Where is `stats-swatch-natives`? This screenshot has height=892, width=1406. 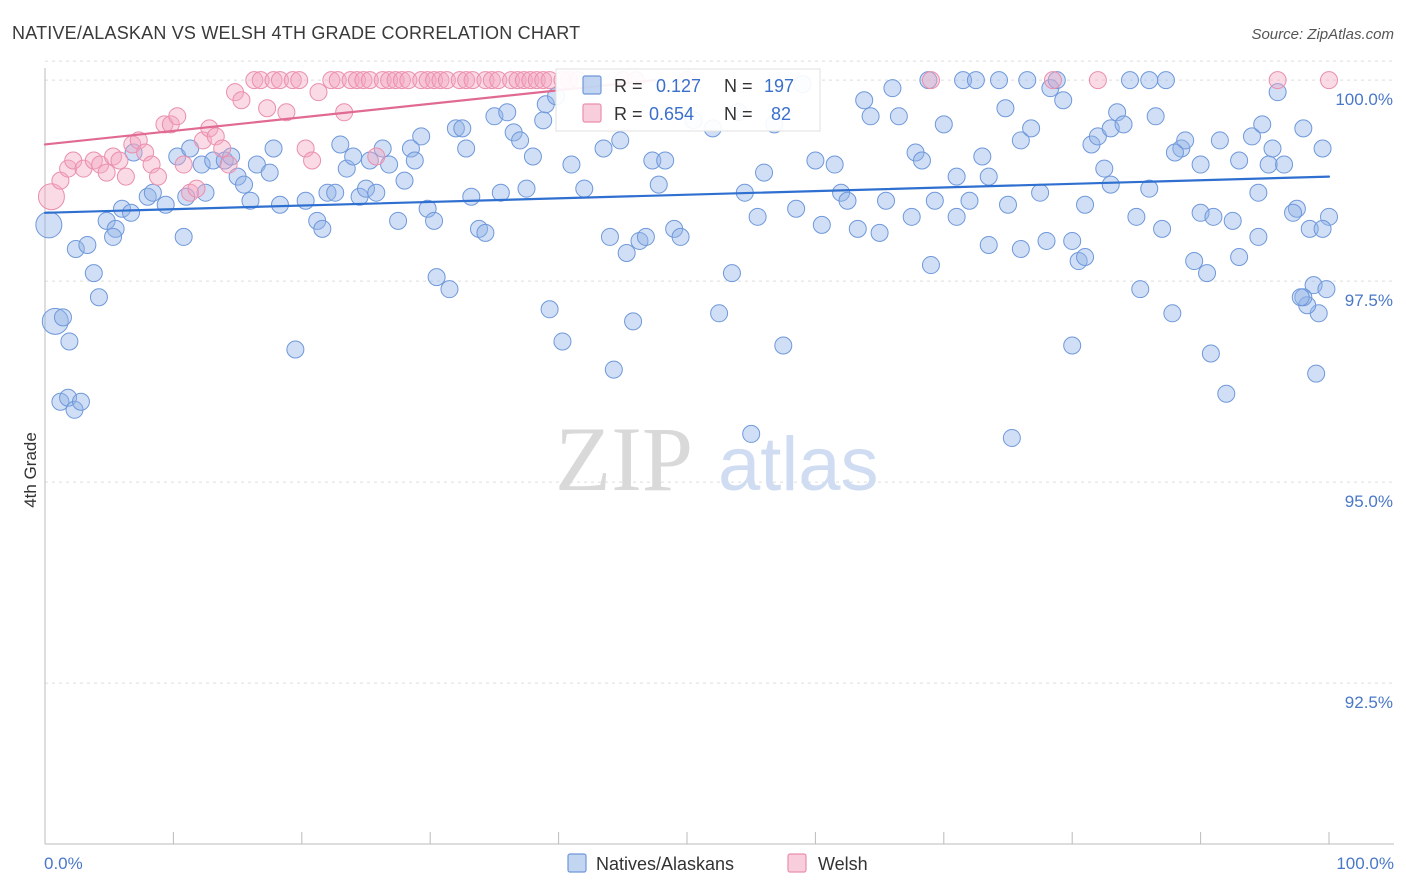
stats-swatch-natives is located at coordinates (592, 85).